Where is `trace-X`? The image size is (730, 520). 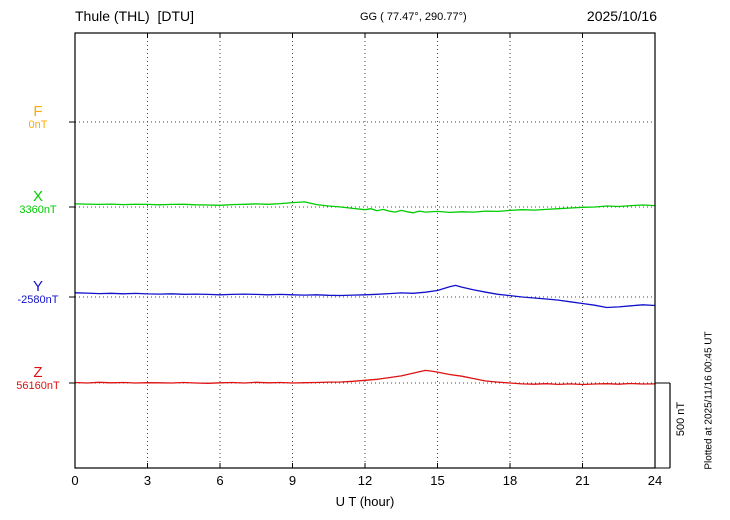 trace-X is located at coordinates (365, 207).